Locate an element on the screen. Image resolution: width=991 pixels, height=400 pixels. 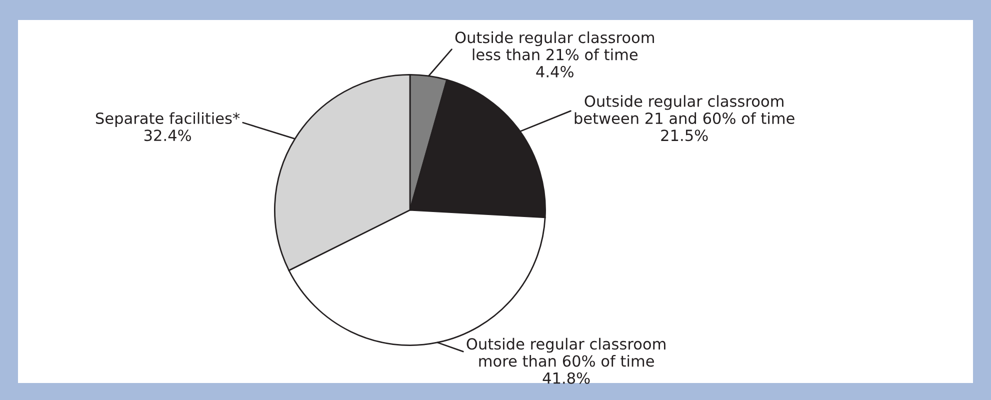
data-label: 32.4% is located at coordinates (167, 136).